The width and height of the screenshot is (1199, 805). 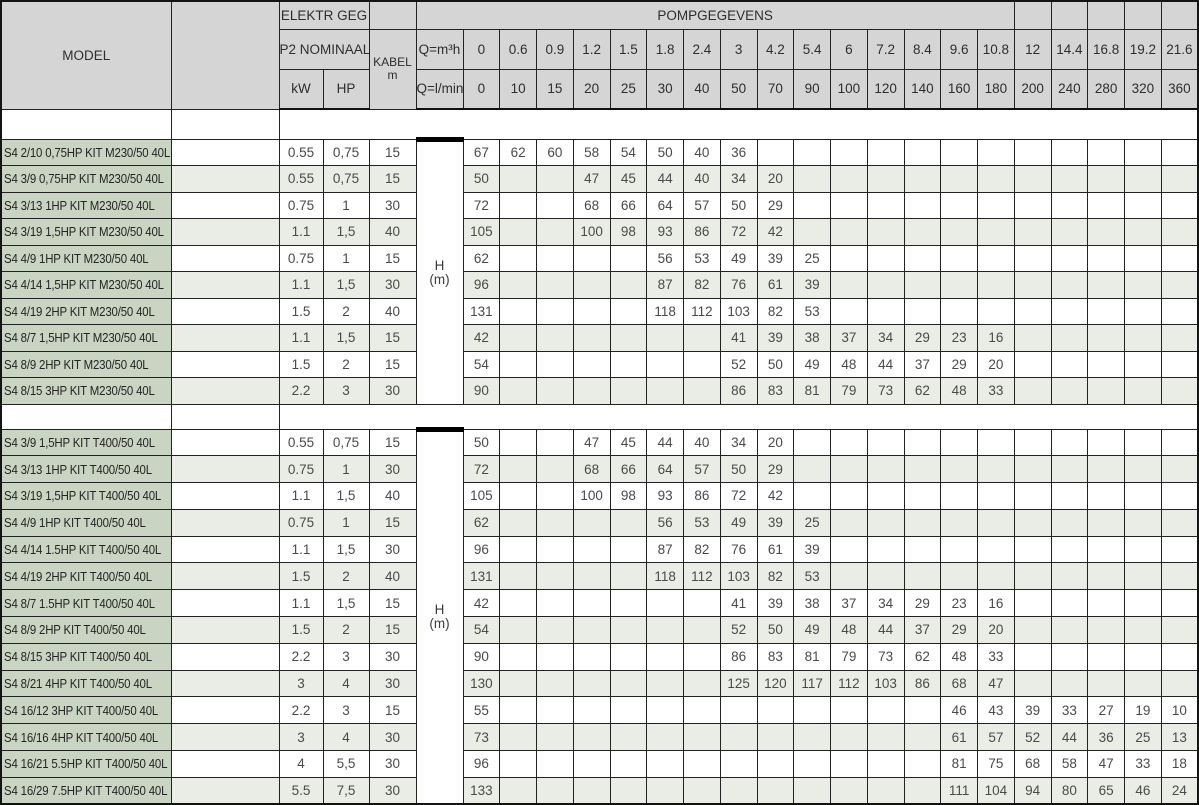 What do you see at coordinates (849, 683) in the screenshot?
I see `h-value-cell: 112` at bounding box center [849, 683].